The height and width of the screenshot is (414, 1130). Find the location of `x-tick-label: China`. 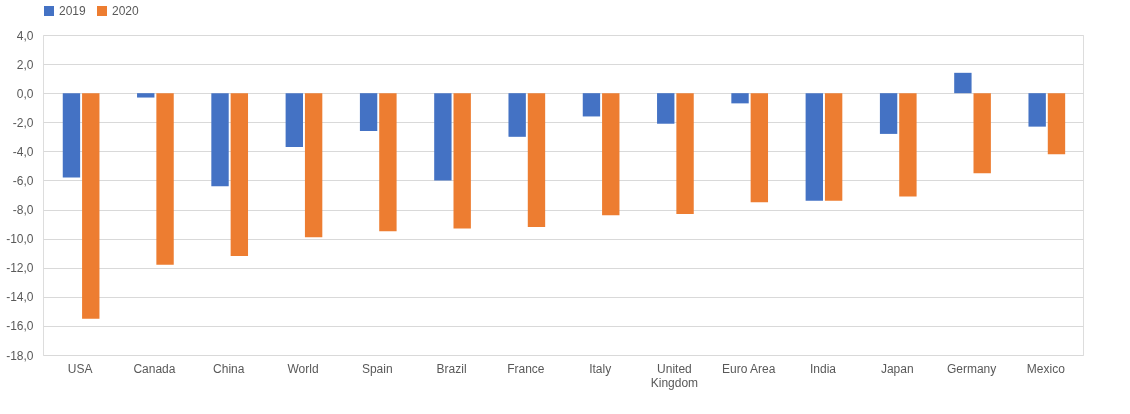

x-tick-label: China is located at coordinates (229, 368).